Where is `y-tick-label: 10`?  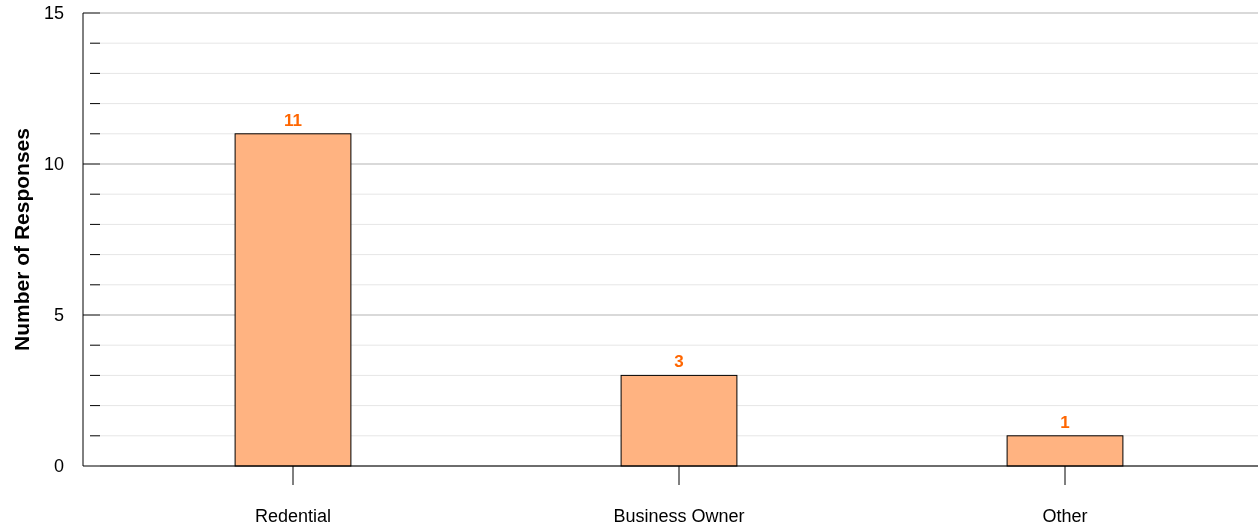
y-tick-label: 10 is located at coordinates (53, 164).